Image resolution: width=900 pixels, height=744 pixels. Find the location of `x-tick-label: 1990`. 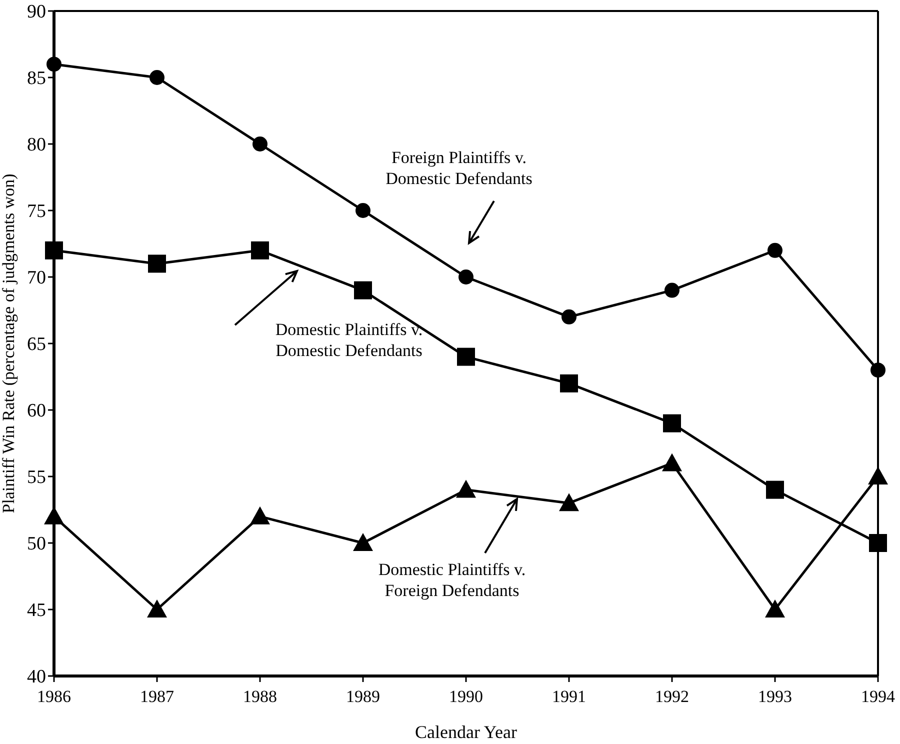

x-tick-label: 1990 is located at coordinates (466, 696).